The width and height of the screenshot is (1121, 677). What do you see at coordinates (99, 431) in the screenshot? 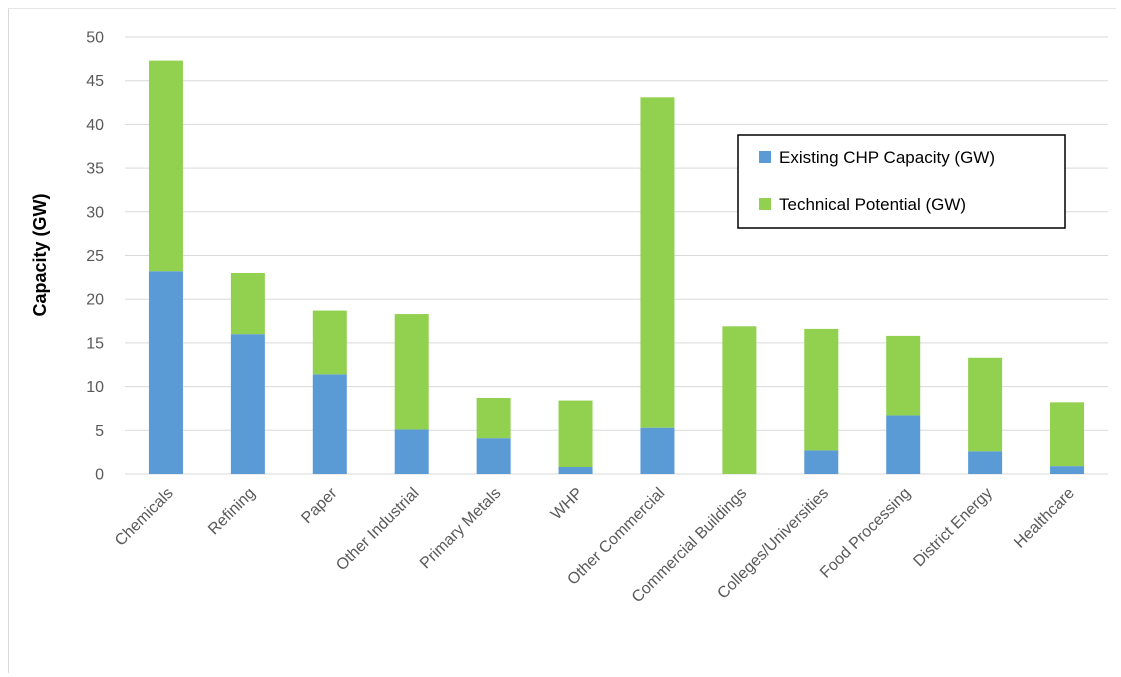
I see `y-tick-label: 5` at bounding box center [99, 431].